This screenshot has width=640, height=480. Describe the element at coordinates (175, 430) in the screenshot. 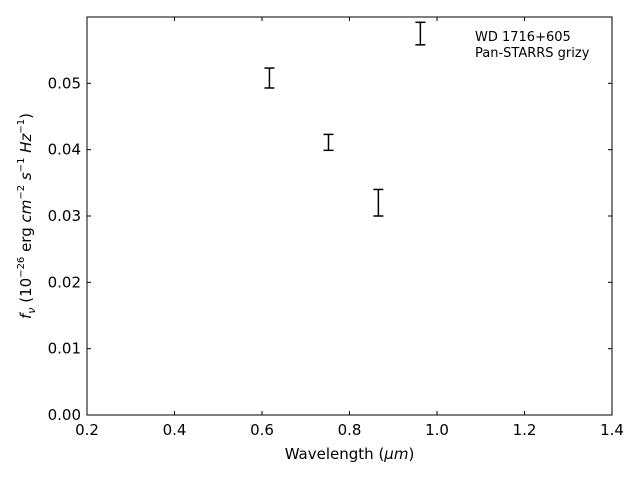

I see `x-tick-label: 0.4` at that location.